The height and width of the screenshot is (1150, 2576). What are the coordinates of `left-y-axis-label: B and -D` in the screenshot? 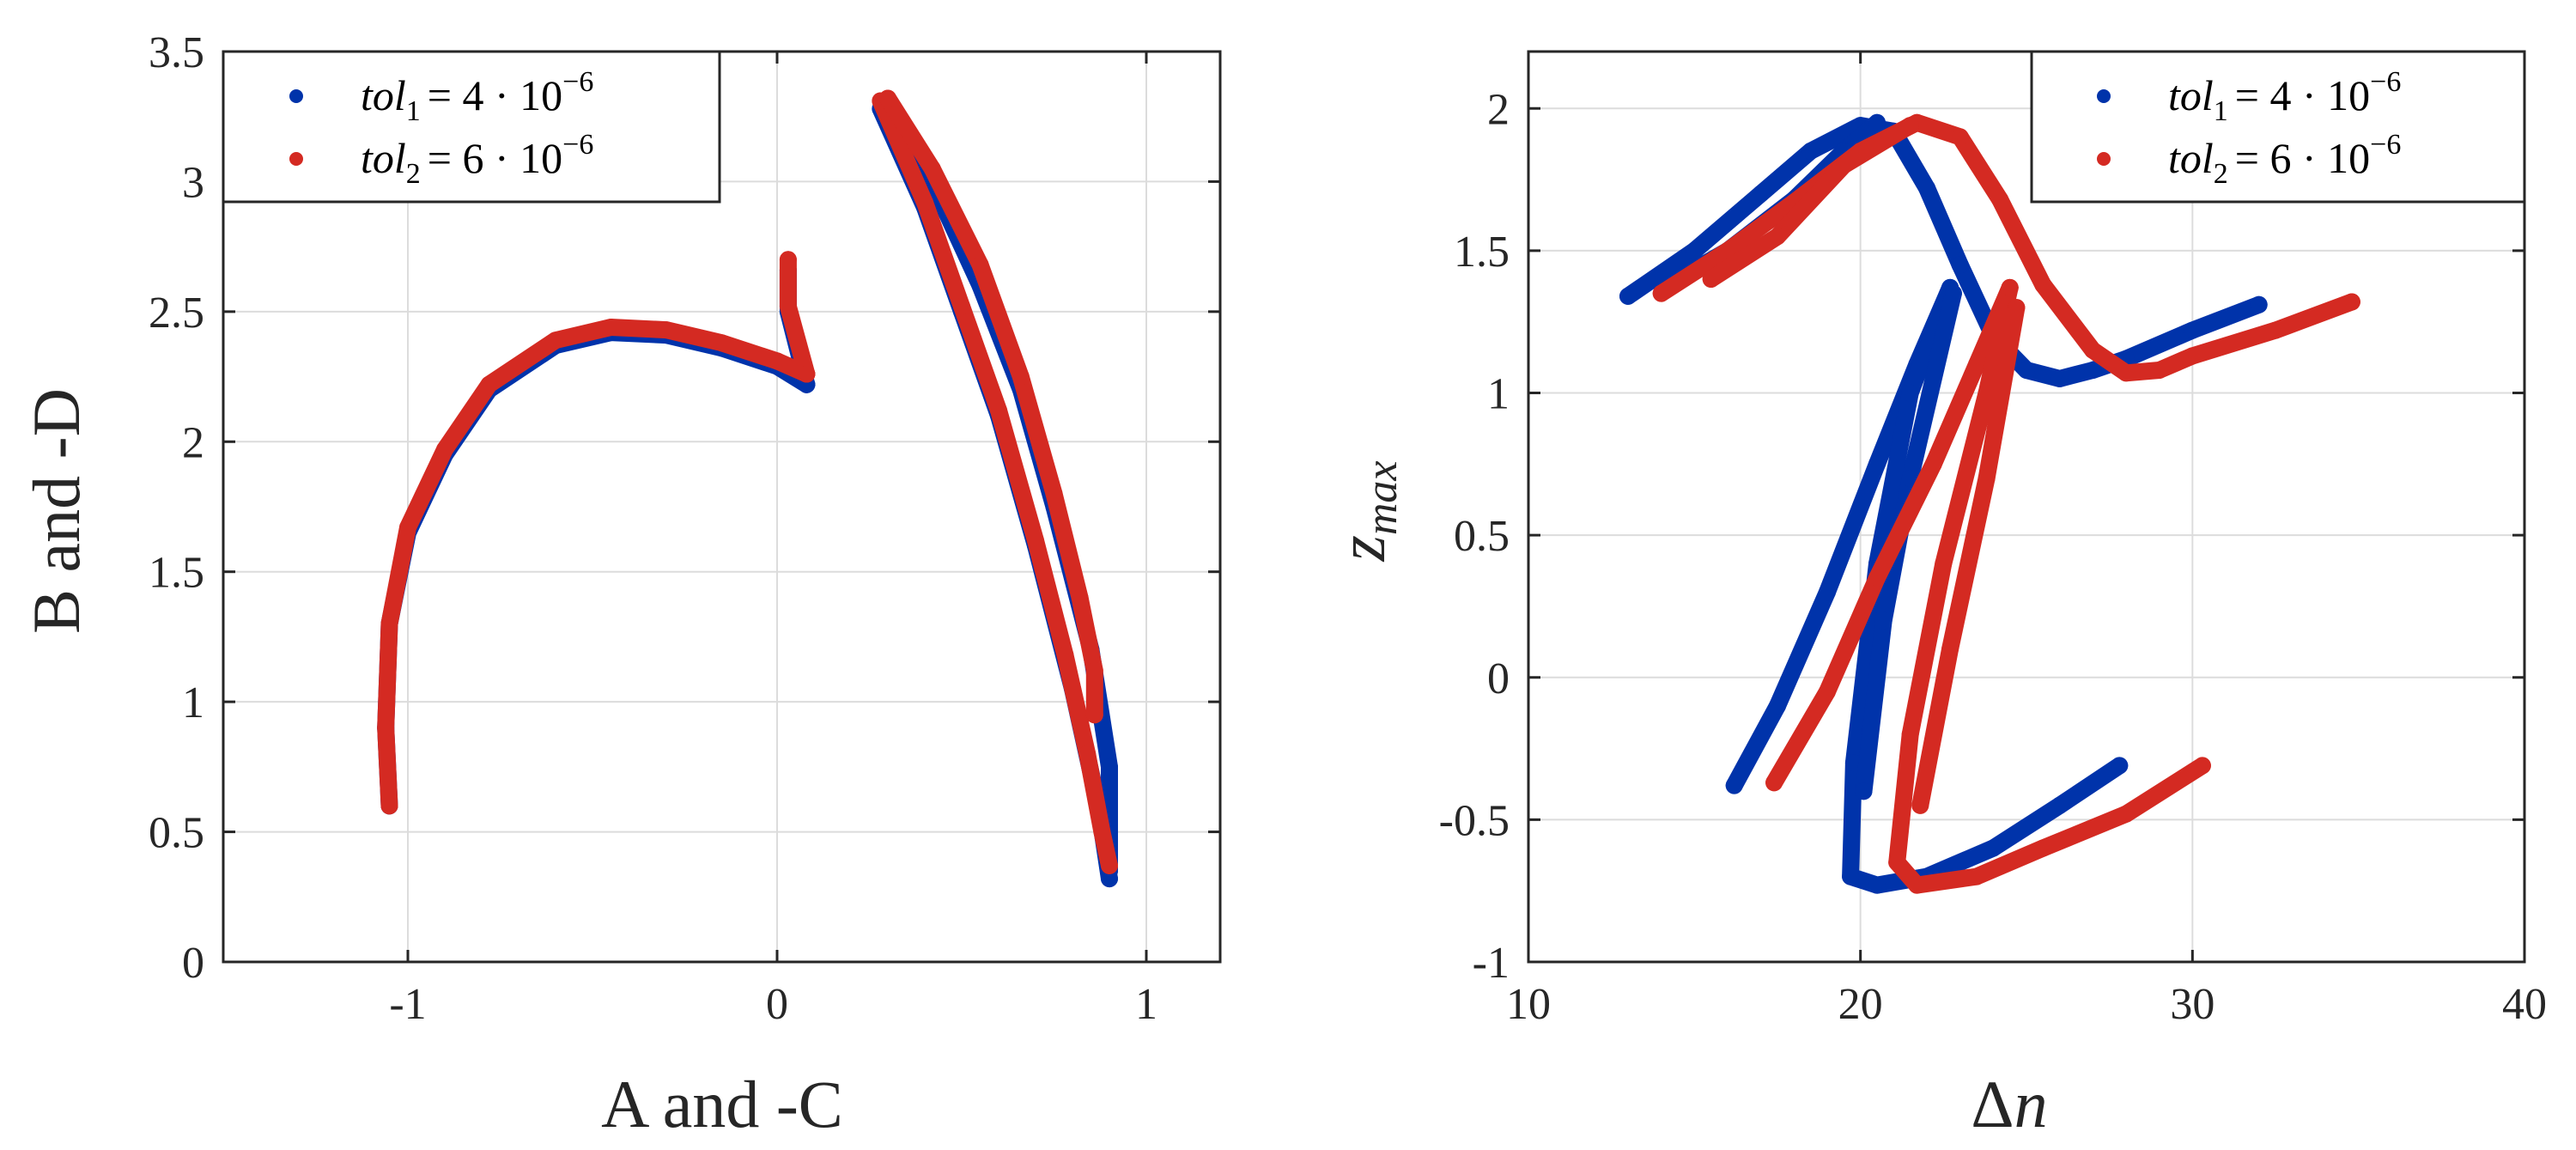 It's located at (56, 511).